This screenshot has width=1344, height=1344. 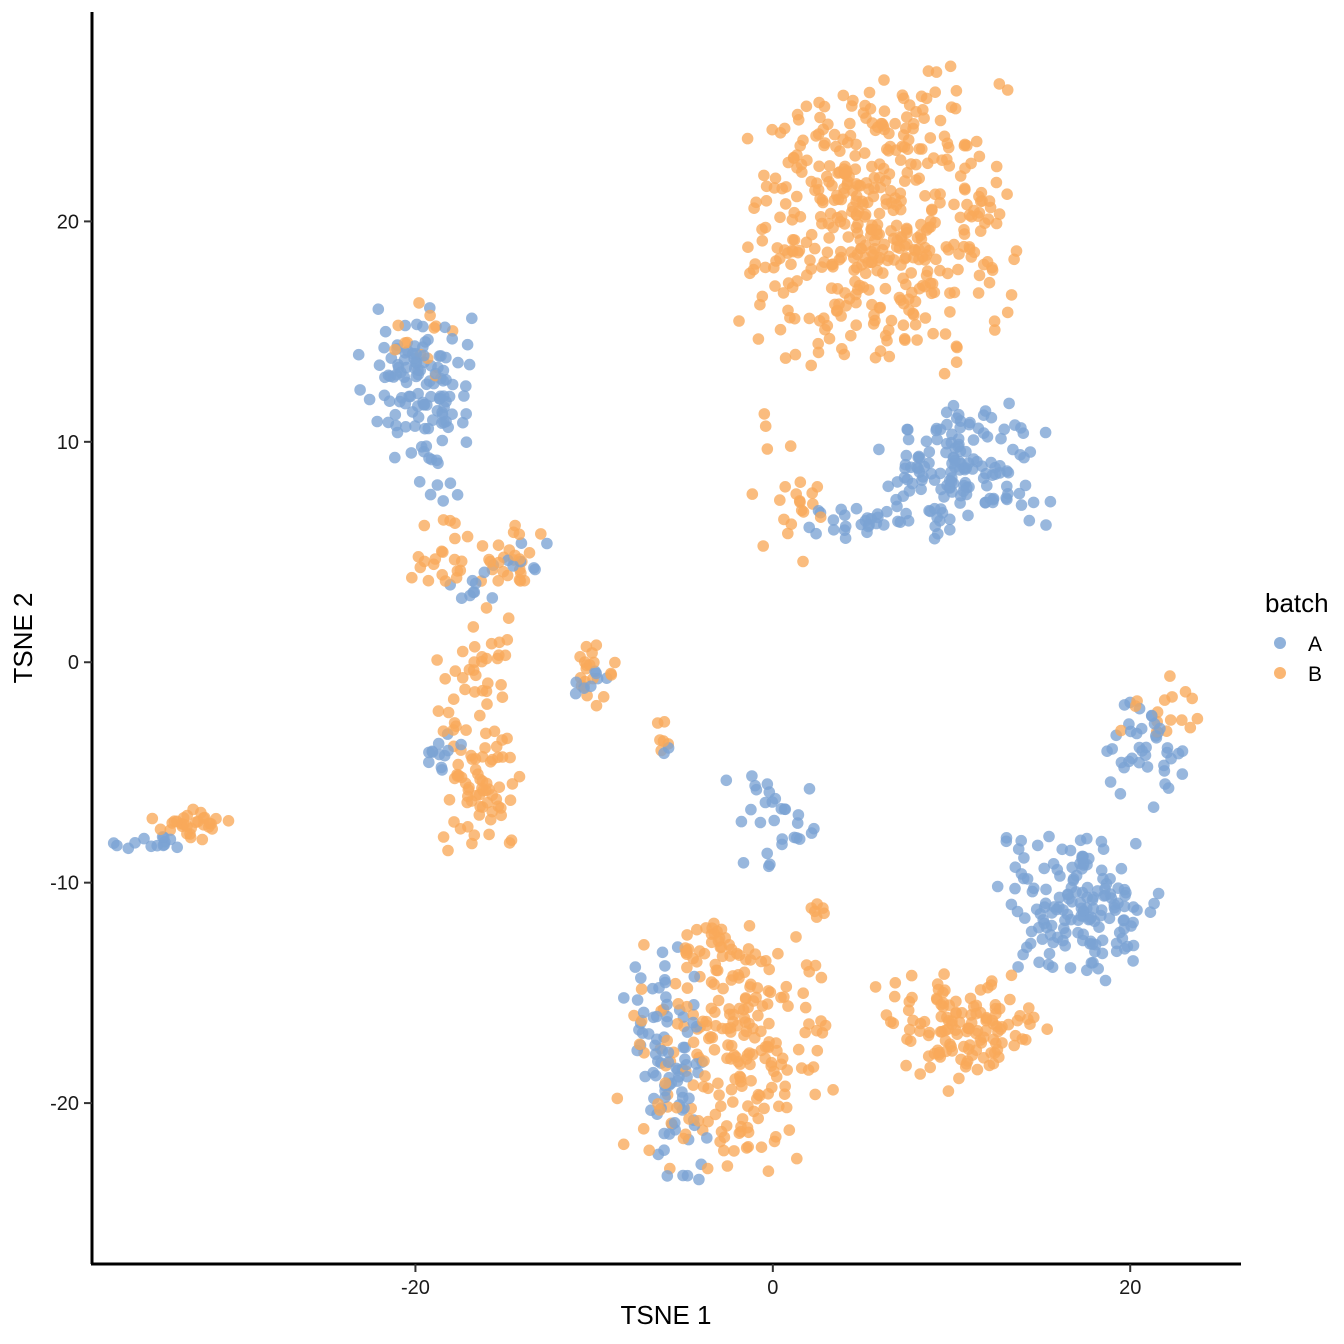 I want to click on legend-key-B, so click(x=1280, y=673).